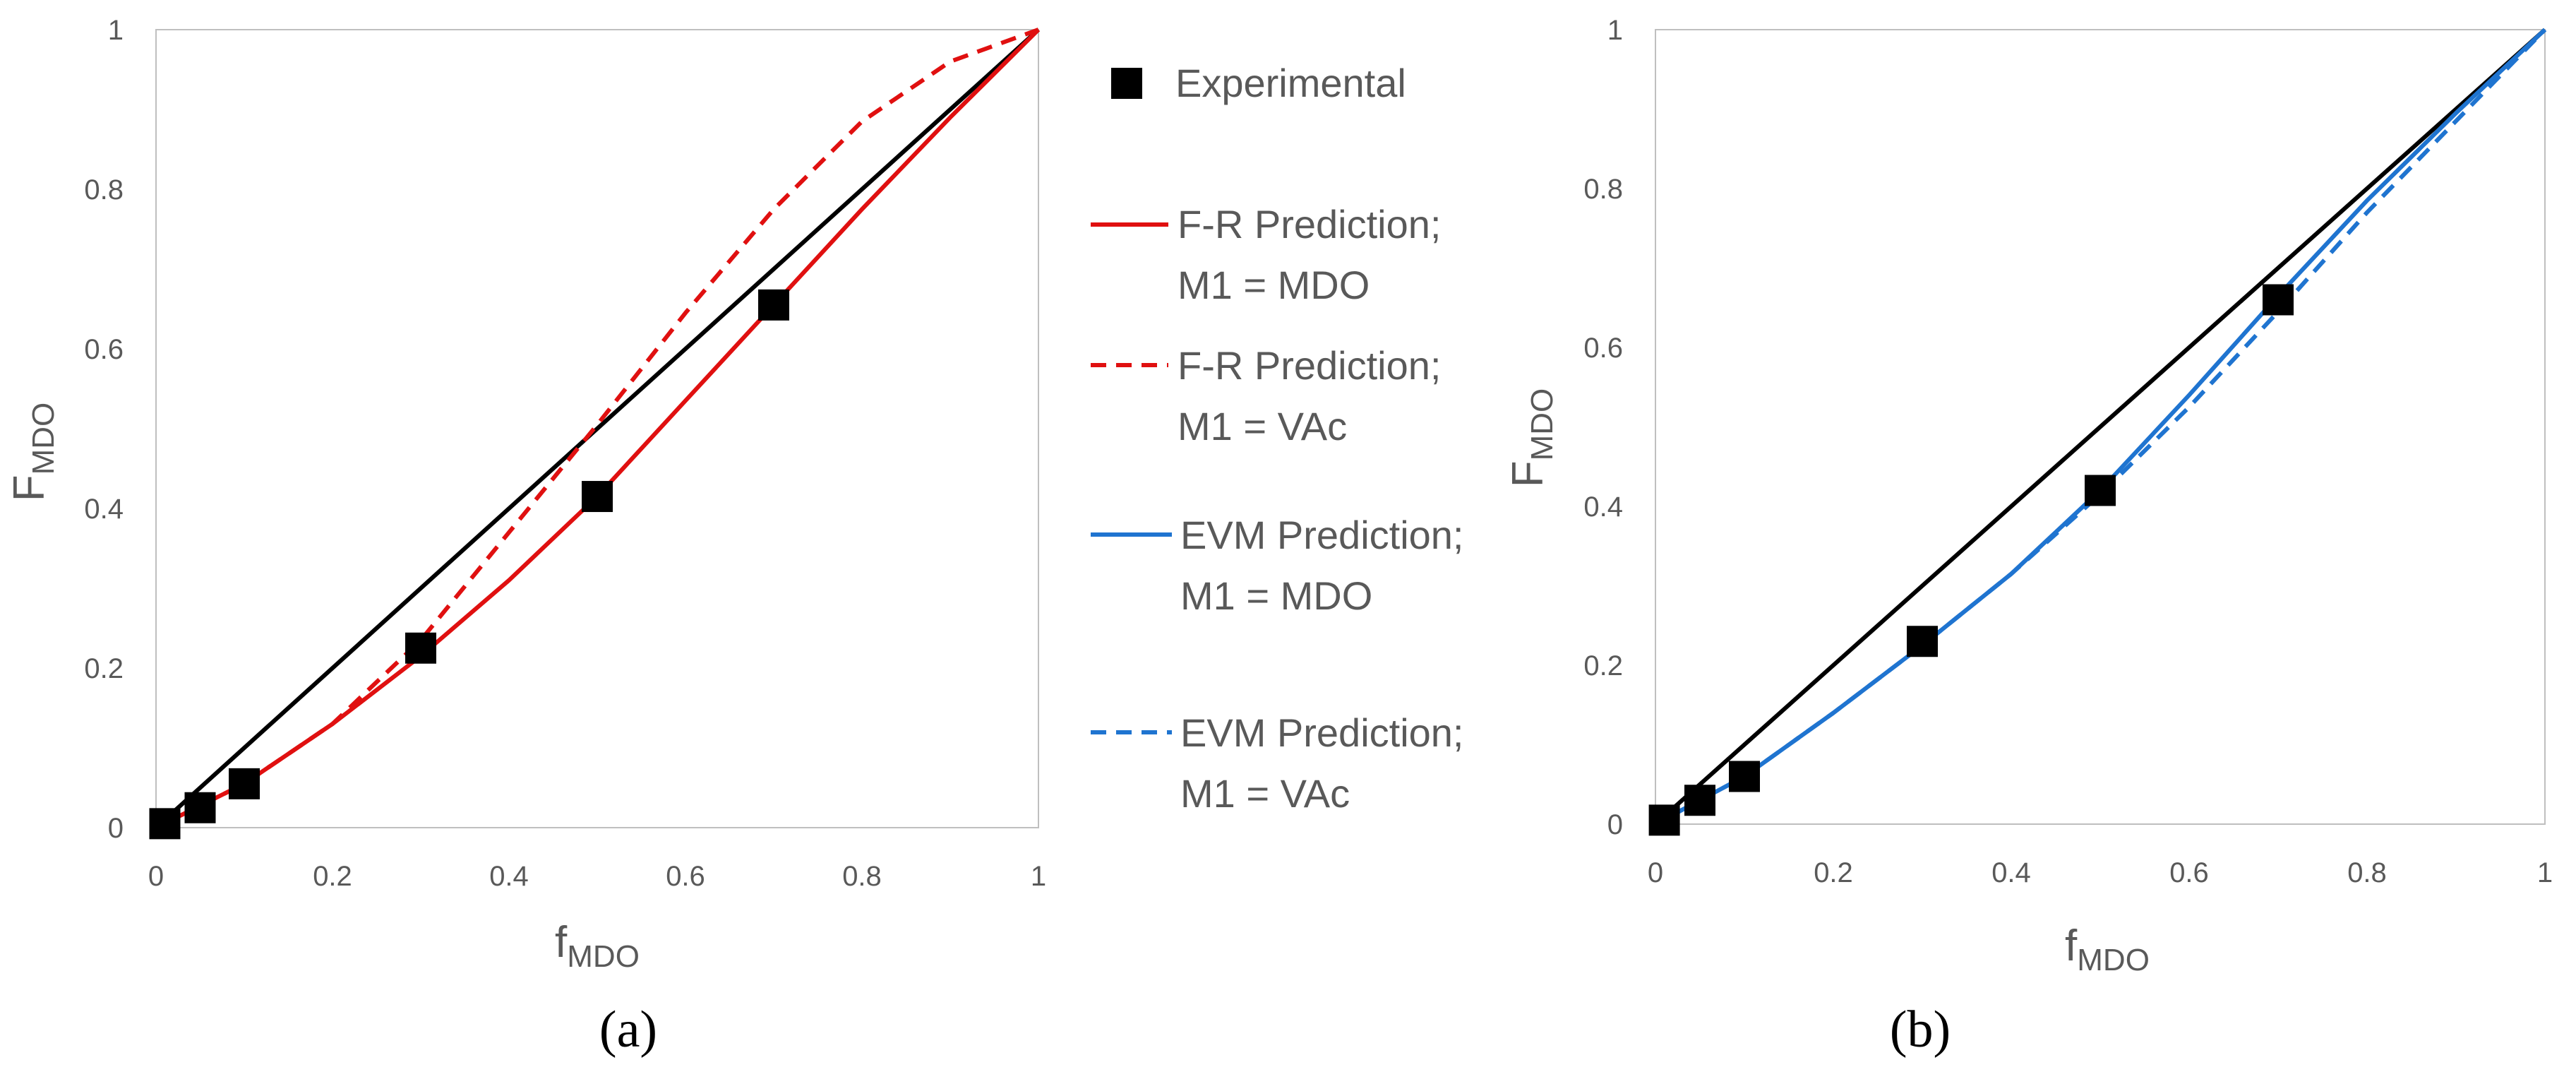 The height and width of the screenshot is (1072, 2576). I want to click on legend-fr-mdo-label-1: F-R Prediction;, so click(1309, 224).